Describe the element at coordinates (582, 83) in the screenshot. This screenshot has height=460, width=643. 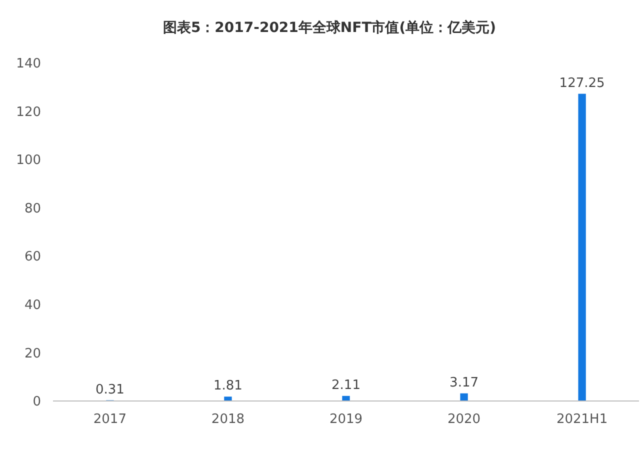
I see `data-label: 127.25` at that location.